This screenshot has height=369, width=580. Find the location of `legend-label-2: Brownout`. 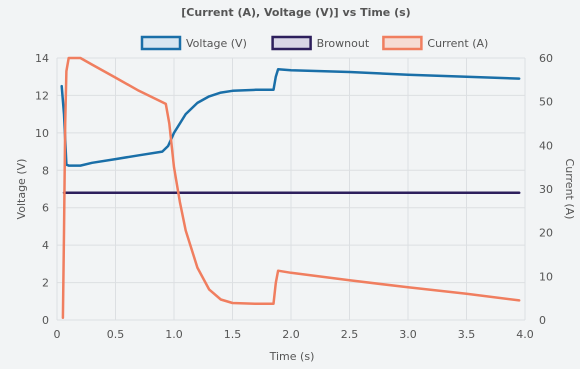

legend-label-2: Brownout is located at coordinates (343, 43).